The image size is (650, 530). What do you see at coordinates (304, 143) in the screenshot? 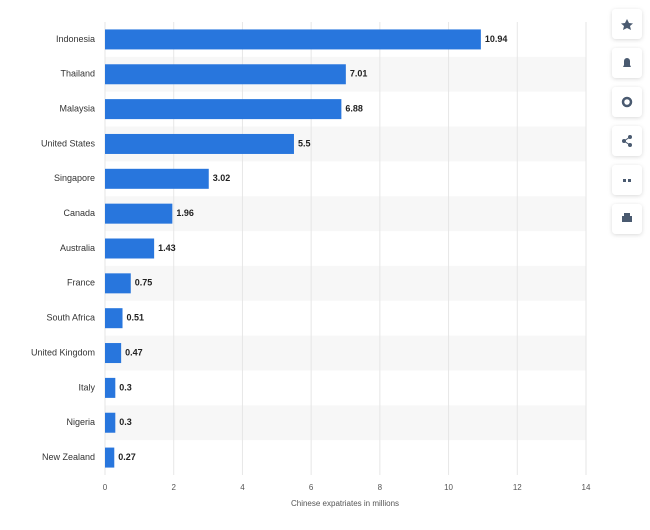
I see `value-label: 5.5` at bounding box center [304, 143].